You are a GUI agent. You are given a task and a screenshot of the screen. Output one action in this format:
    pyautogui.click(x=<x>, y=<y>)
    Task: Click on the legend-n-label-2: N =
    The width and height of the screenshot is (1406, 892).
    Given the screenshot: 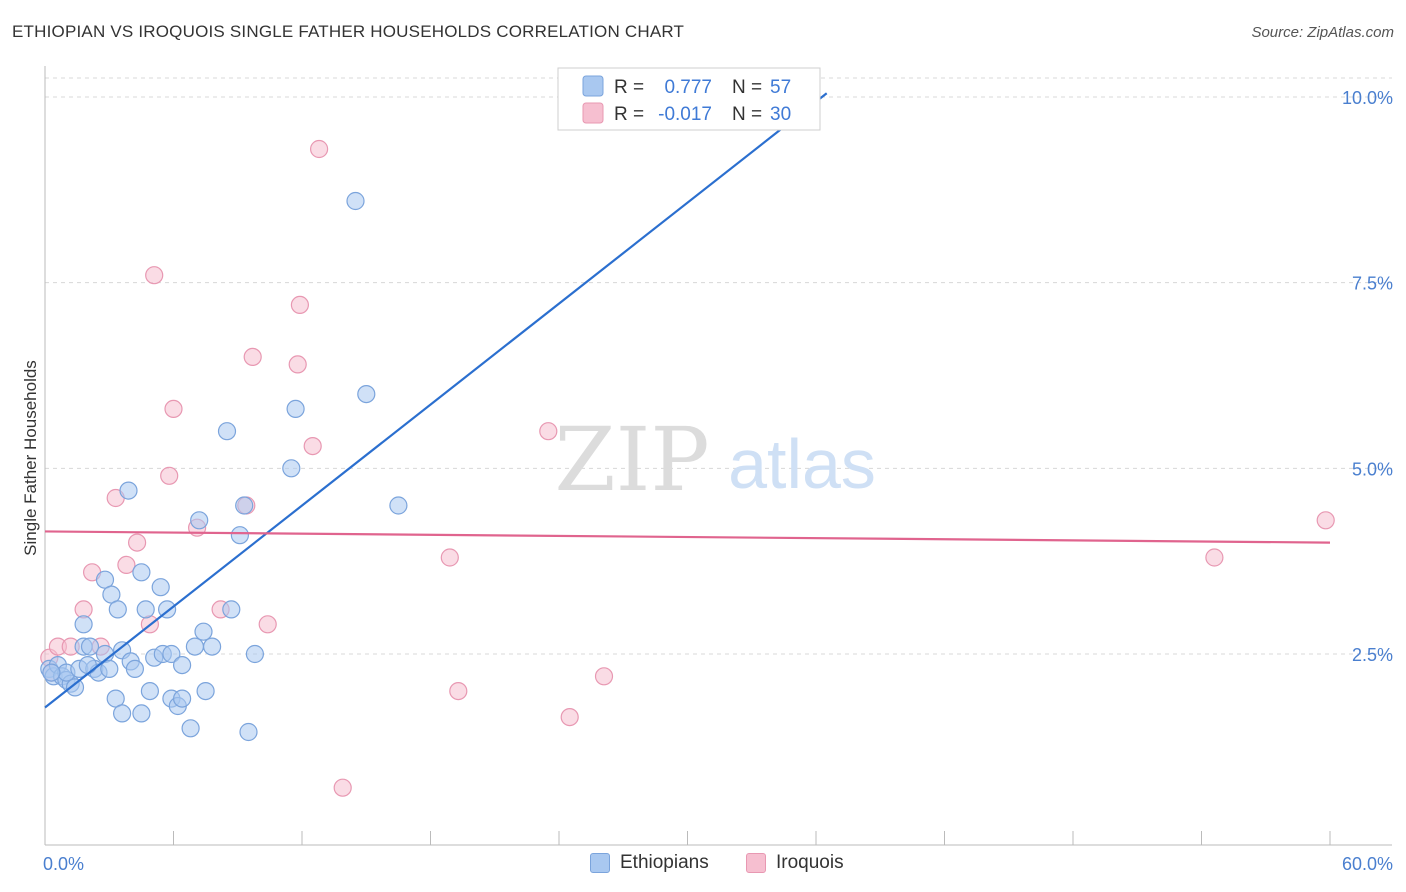 What is the action you would take?
    pyautogui.click(x=747, y=114)
    